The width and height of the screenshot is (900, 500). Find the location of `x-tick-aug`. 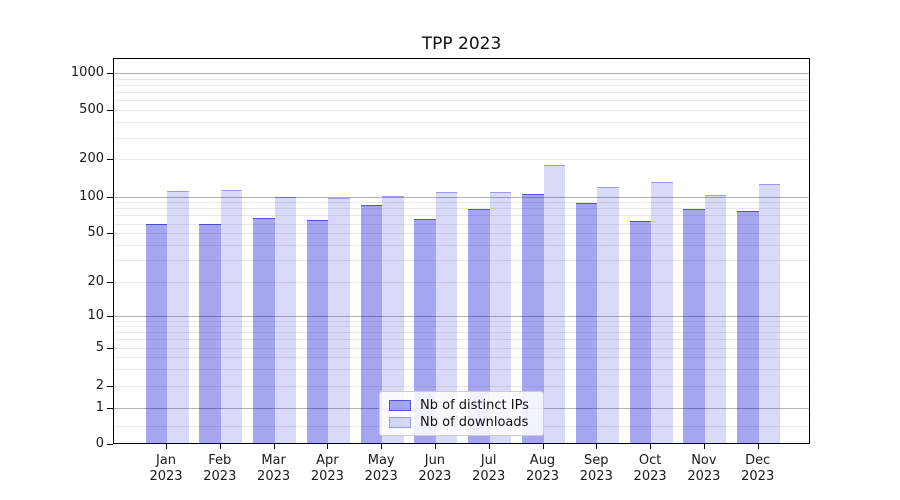

x-tick-aug is located at coordinates (543, 446).